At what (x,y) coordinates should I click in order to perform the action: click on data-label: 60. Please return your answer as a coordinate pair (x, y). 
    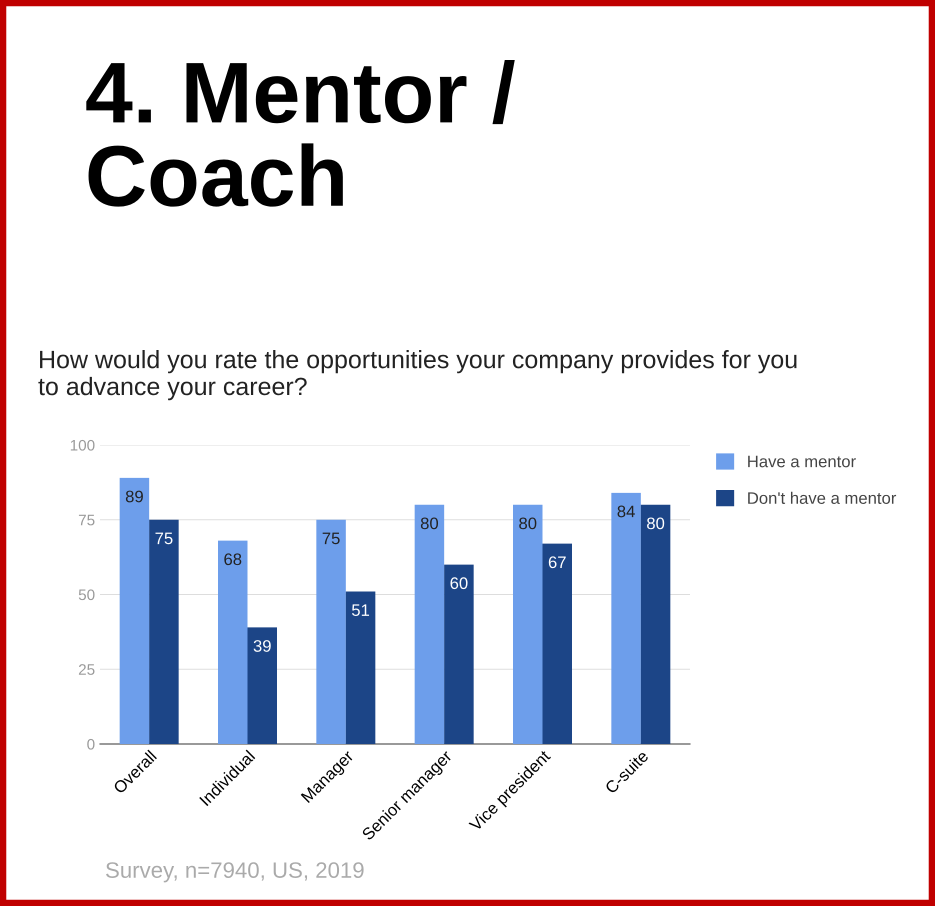
    Looking at the image, I should click on (459, 583).